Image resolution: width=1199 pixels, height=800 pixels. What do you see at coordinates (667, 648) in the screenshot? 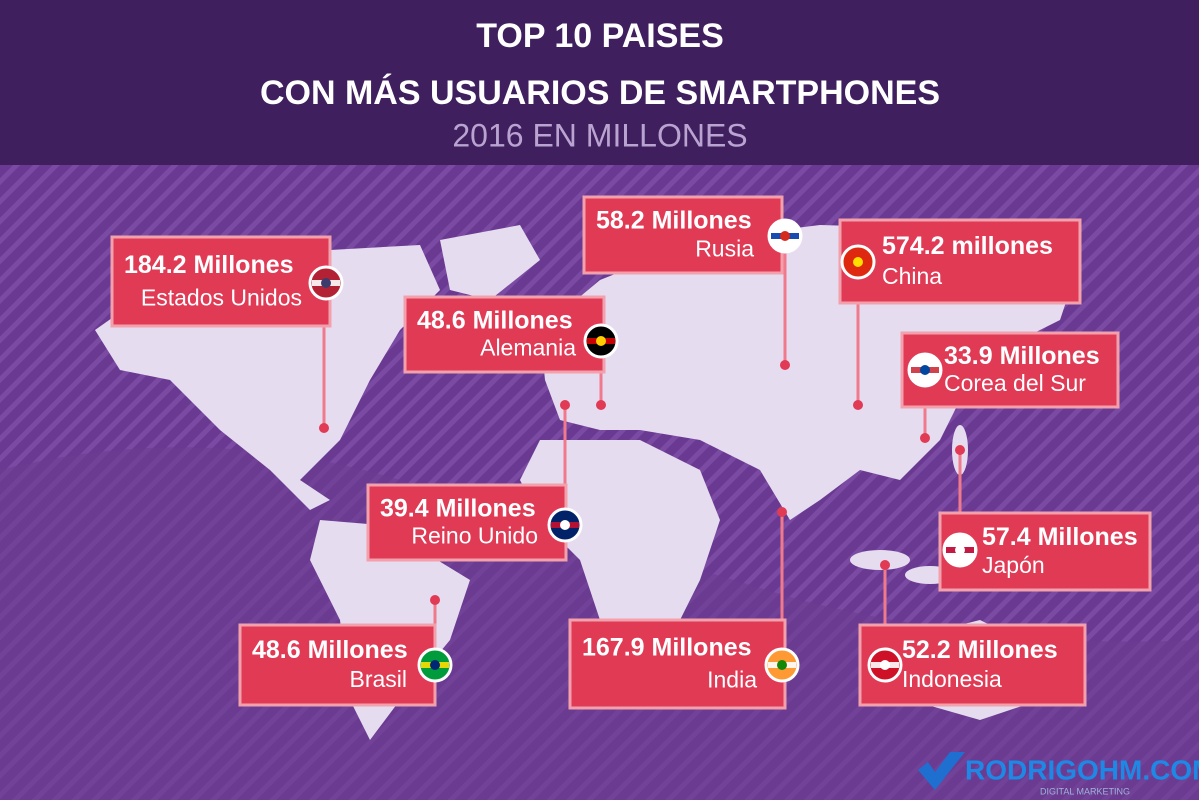
I see `callout-value: 167.9 Millones` at bounding box center [667, 648].